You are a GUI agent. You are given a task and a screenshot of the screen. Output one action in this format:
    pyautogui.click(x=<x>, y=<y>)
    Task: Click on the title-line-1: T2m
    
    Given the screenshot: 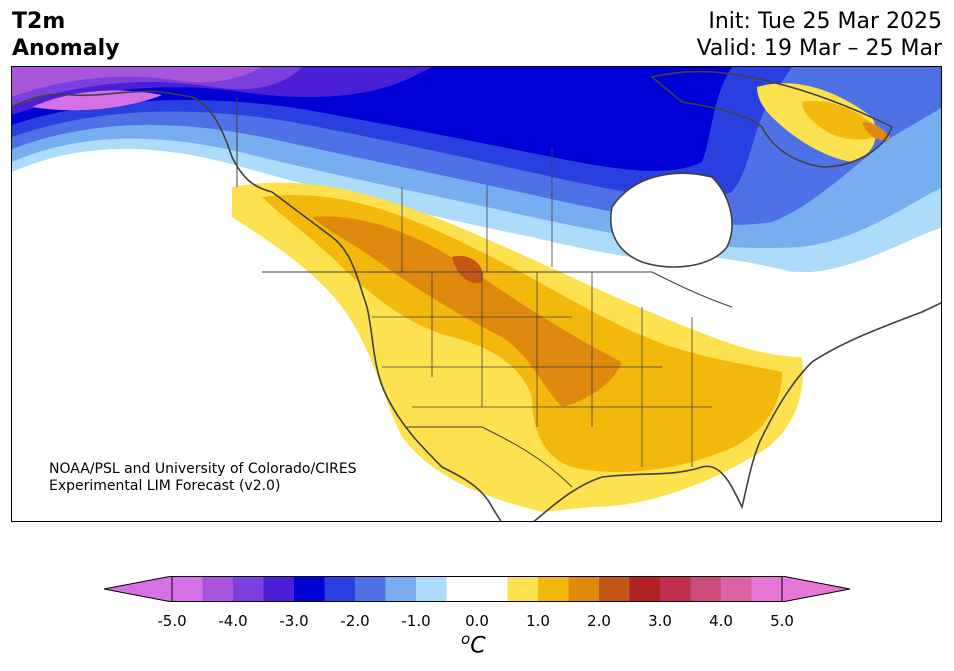 What is the action you would take?
    pyautogui.click(x=39, y=21)
    